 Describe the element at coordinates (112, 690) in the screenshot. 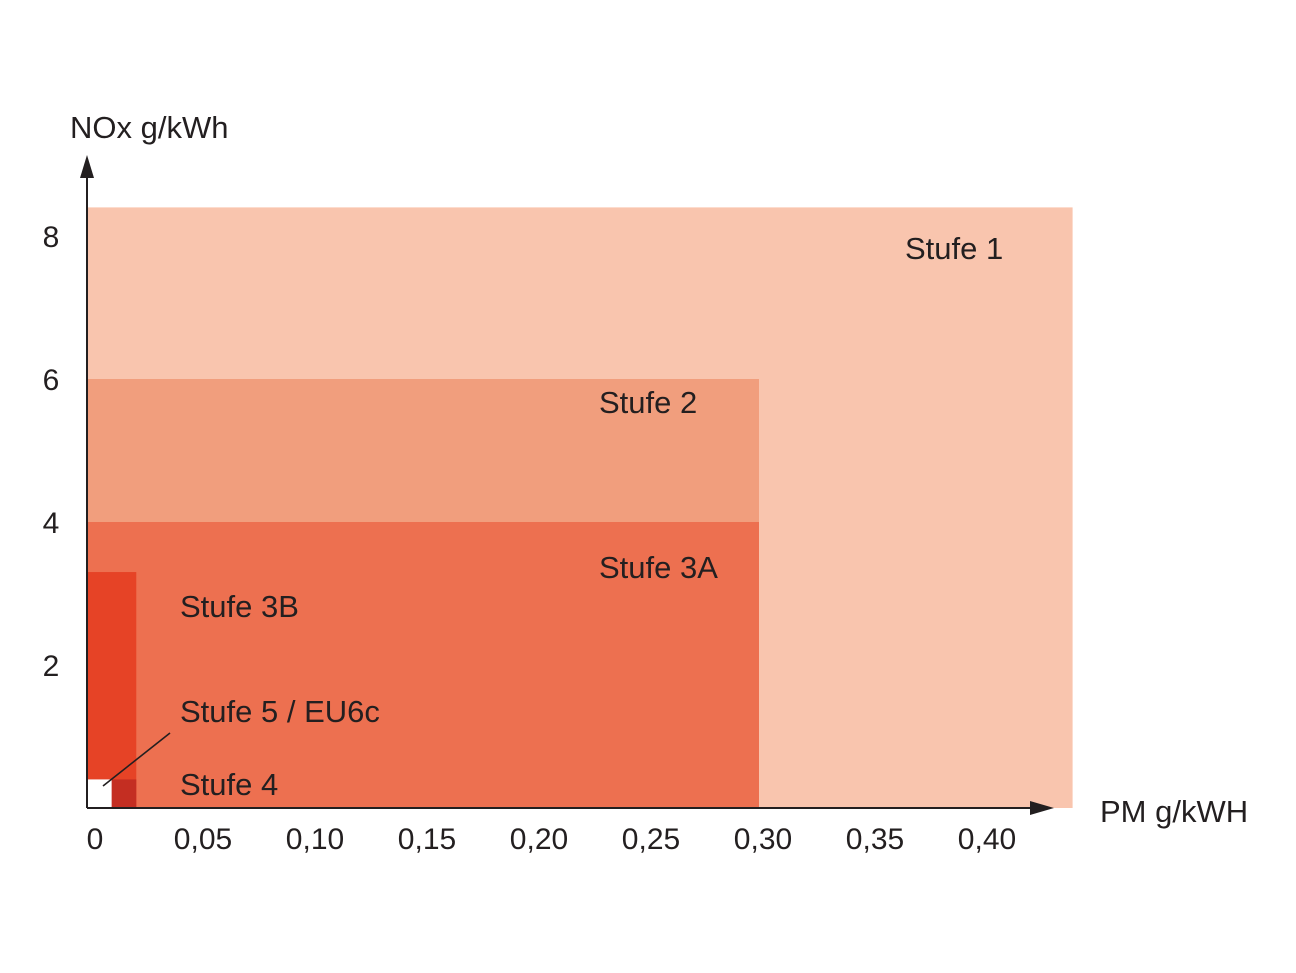

I see `area-stufe-3b` at that location.